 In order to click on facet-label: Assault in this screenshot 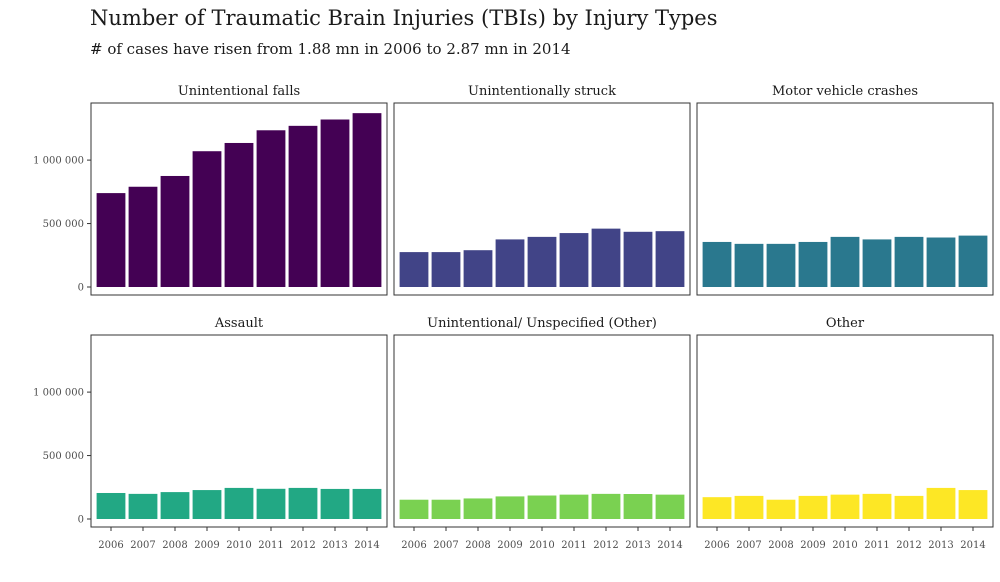, I will do `click(239, 323)`.